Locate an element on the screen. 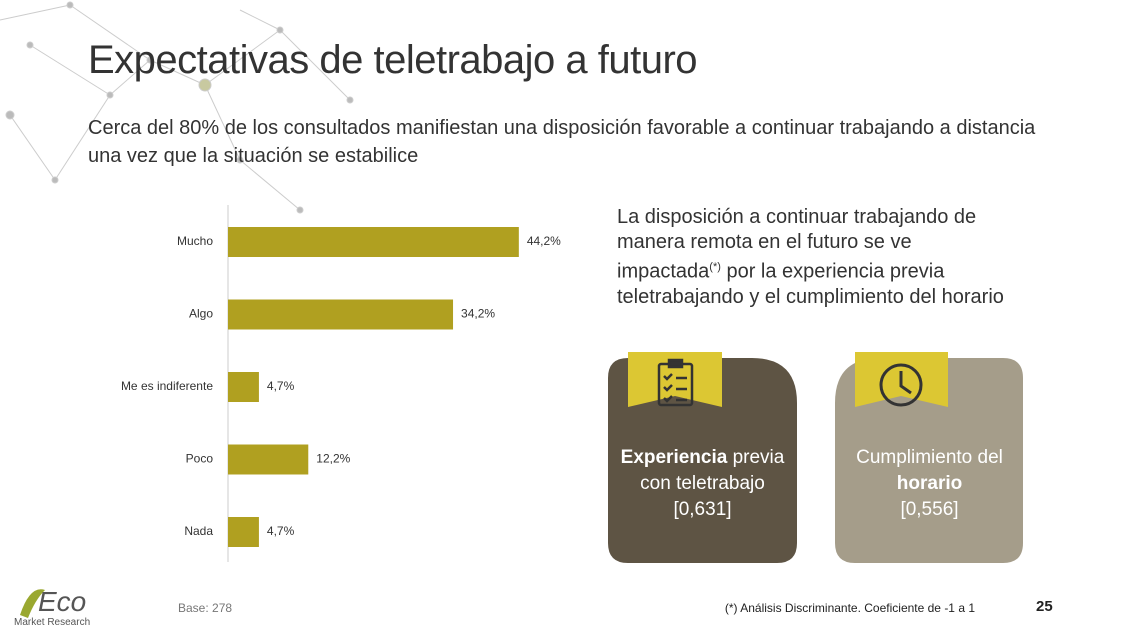  category-label: Poco is located at coordinates (200, 459).